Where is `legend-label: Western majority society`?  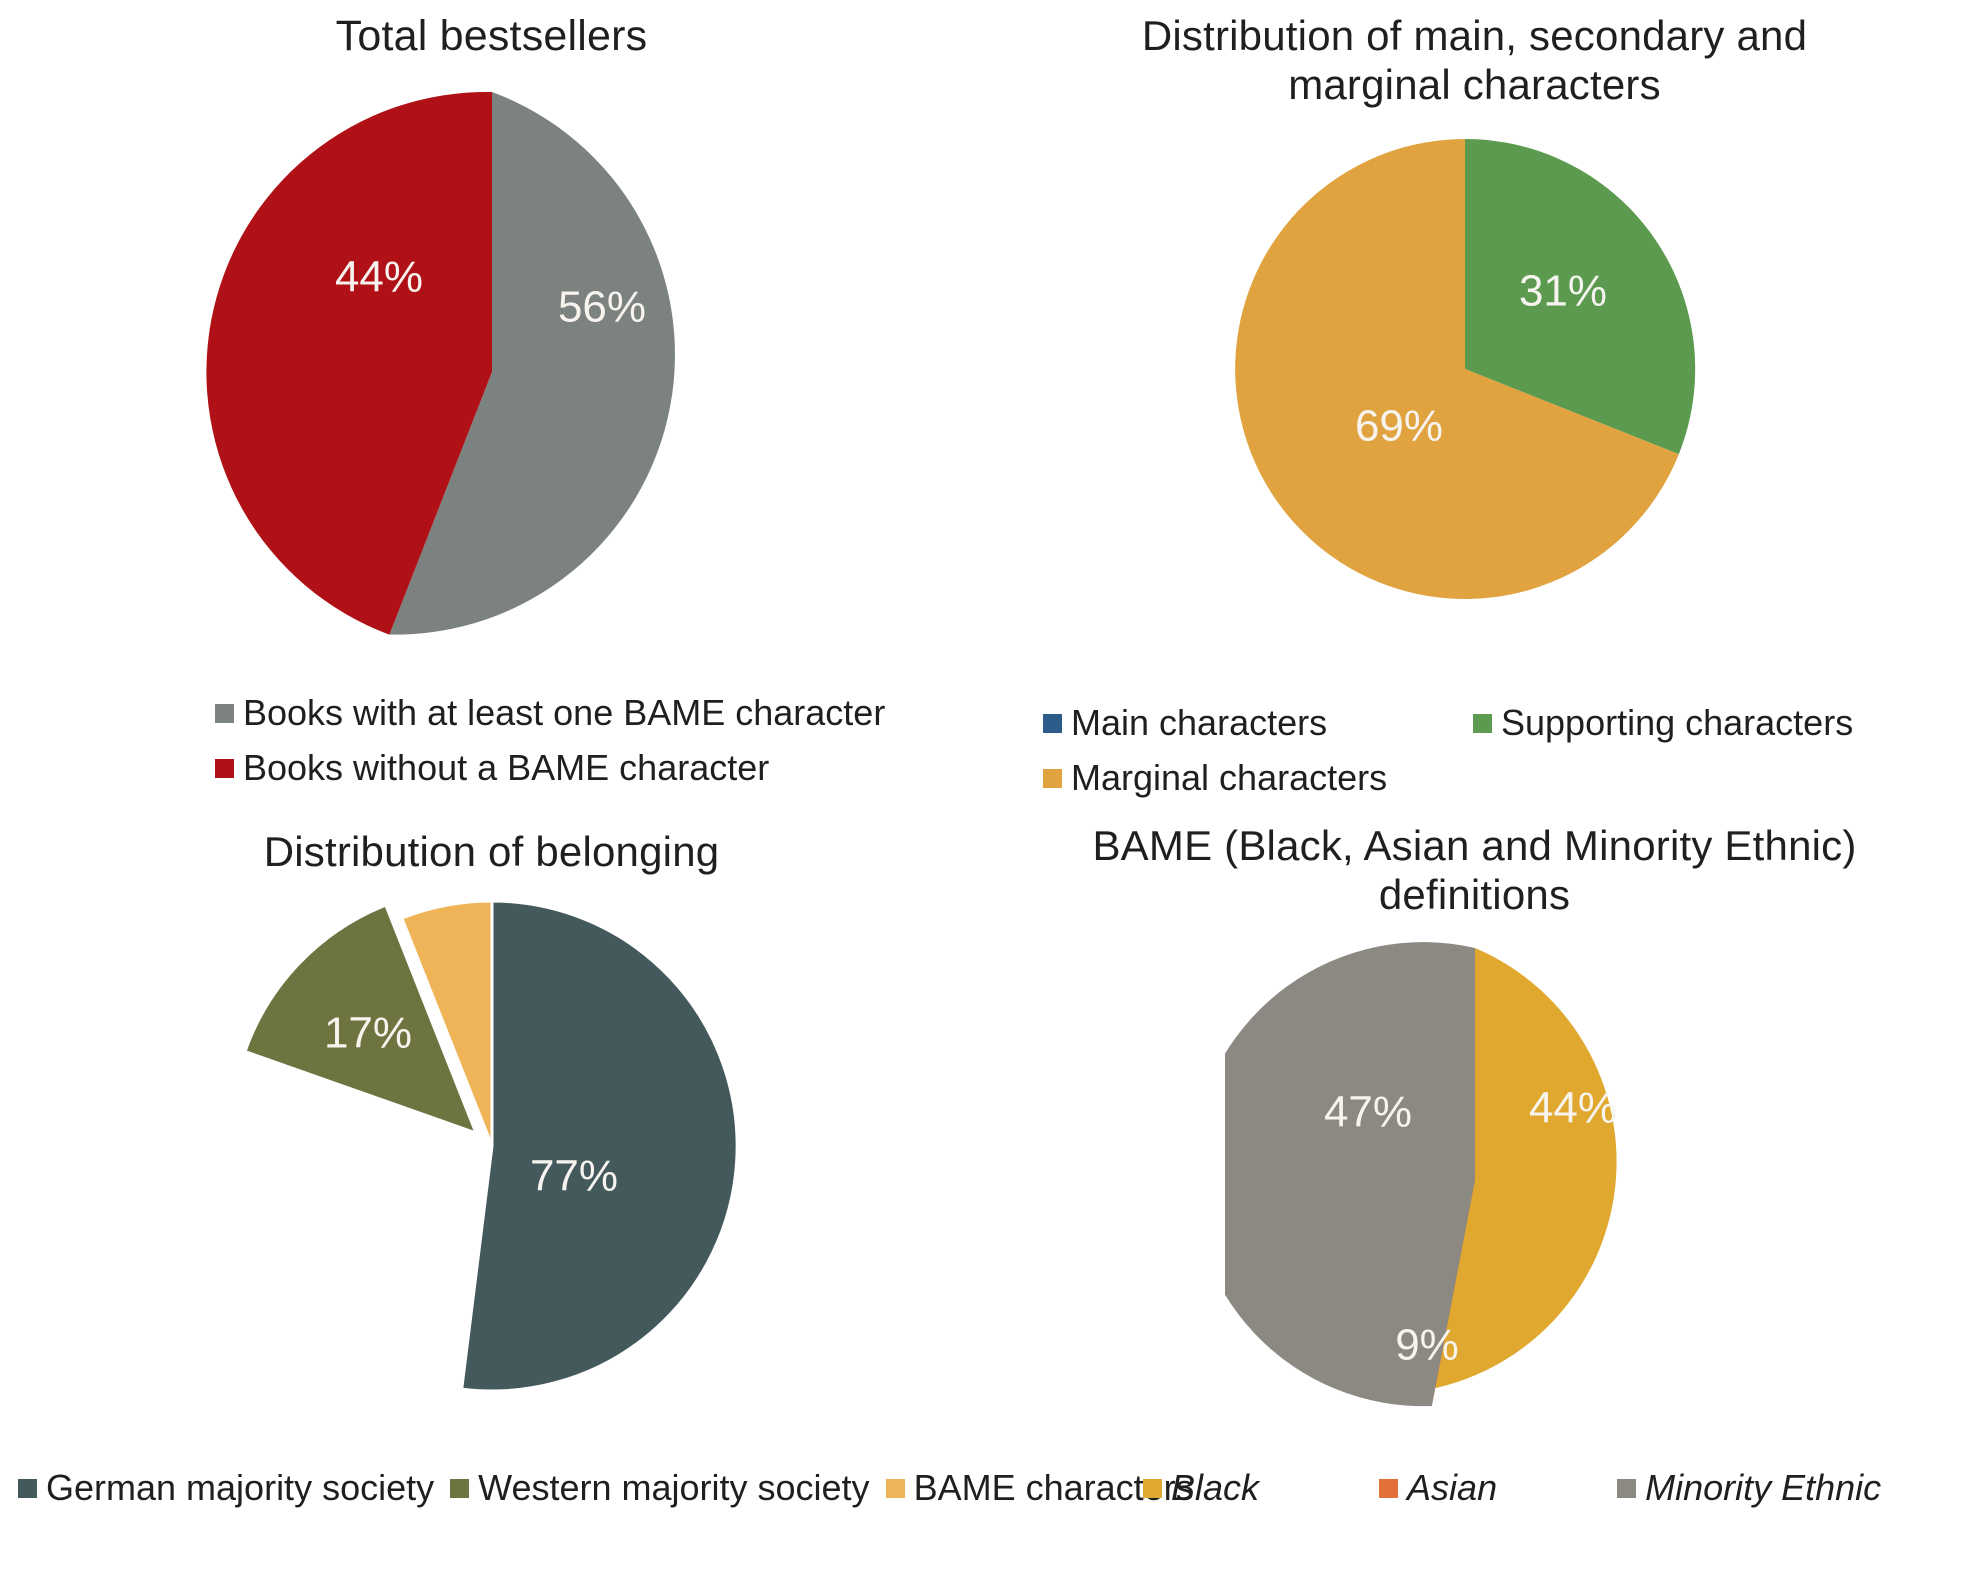 legend-label: Western majority society is located at coordinates (674, 1487).